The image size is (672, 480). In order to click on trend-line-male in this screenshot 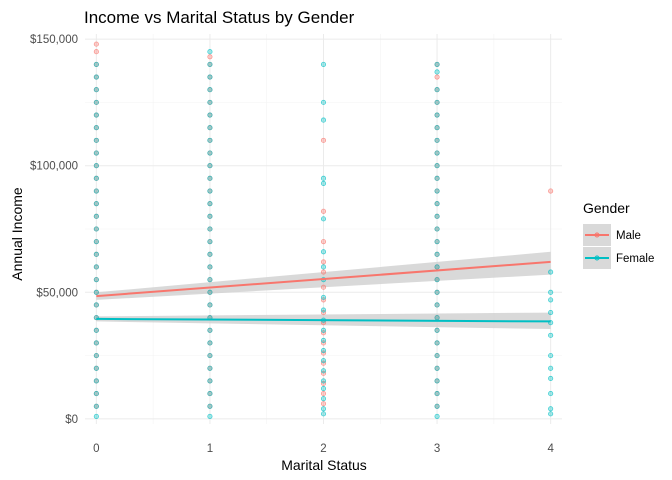, I will do `click(323, 279)`.